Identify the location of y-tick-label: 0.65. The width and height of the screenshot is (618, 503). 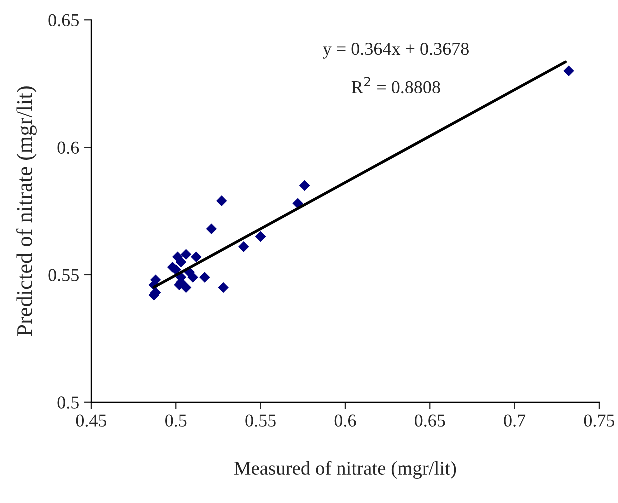
(63, 20).